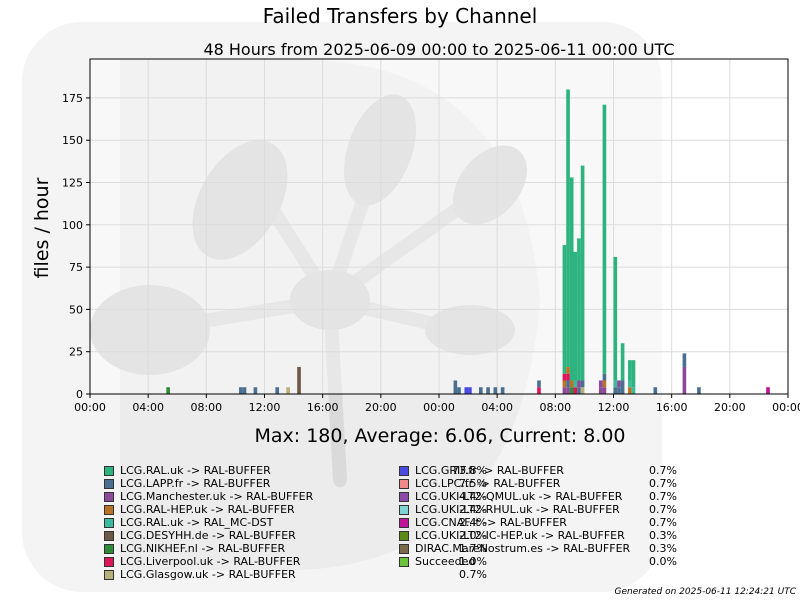 This screenshot has width=800, height=600. Describe the element at coordinates (79, 394) in the screenshot. I see `y-tick-label: 0` at that location.